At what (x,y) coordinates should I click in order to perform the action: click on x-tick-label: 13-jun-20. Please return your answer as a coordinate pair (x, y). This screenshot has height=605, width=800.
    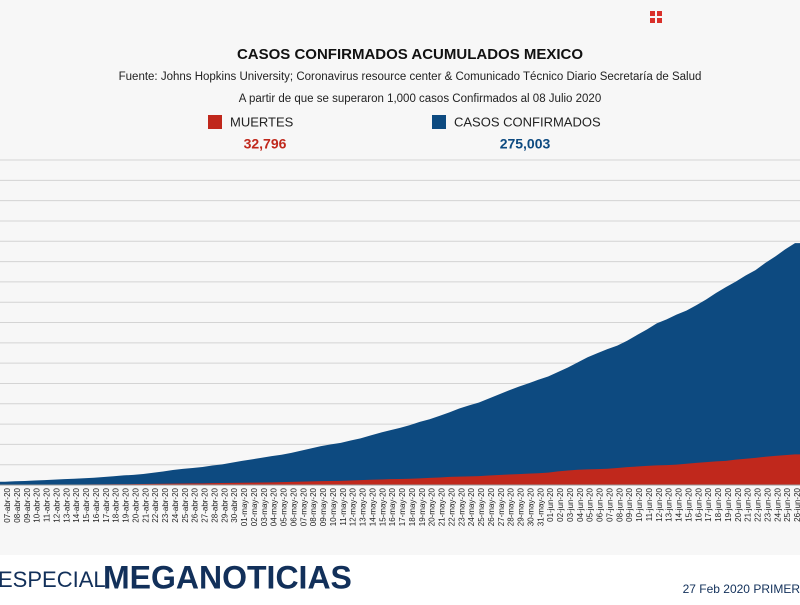
    Looking at the image, I should click on (669, 504).